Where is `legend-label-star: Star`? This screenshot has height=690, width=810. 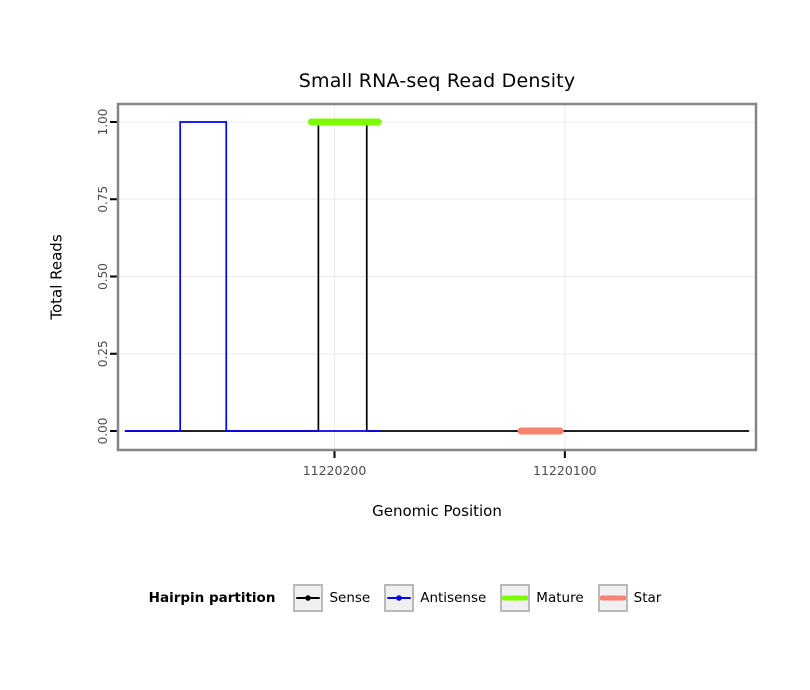
legend-label-star: Star is located at coordinates (647, 598).